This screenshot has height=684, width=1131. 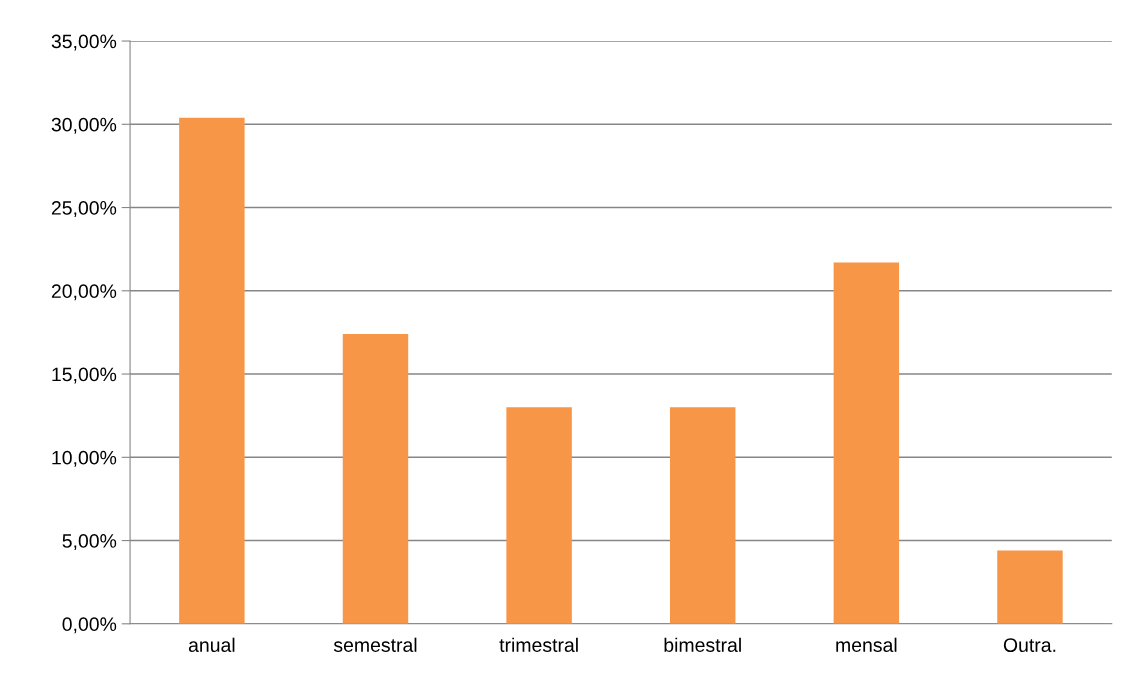 What do you see at coordinates (84, 375) in the screenshot?
I see `y-tick-label: 15,00%` at bounding box center [84, 375].